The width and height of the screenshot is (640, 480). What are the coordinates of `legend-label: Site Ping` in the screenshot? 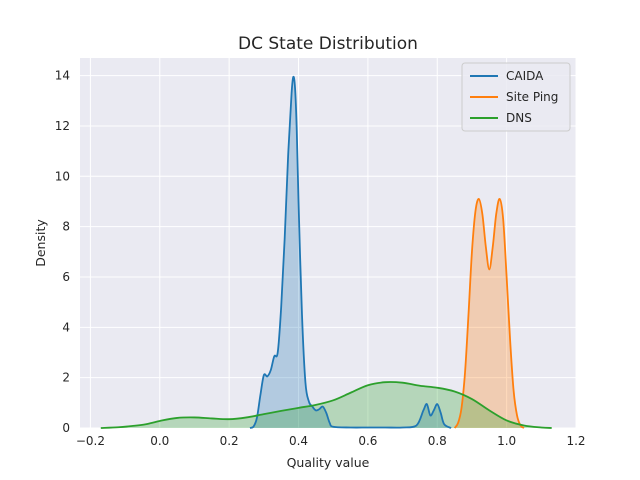 It's located at (532, 97).